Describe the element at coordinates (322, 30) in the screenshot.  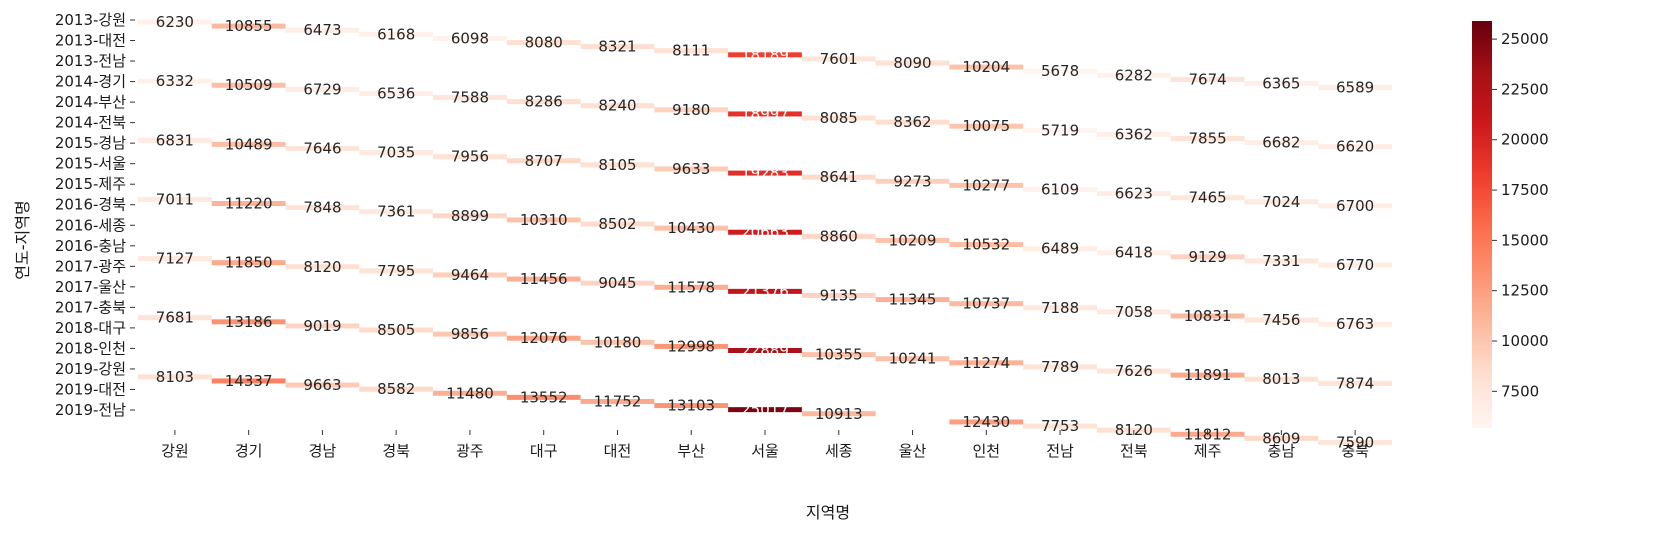
I see `cell-value-label: 6473` at that location.